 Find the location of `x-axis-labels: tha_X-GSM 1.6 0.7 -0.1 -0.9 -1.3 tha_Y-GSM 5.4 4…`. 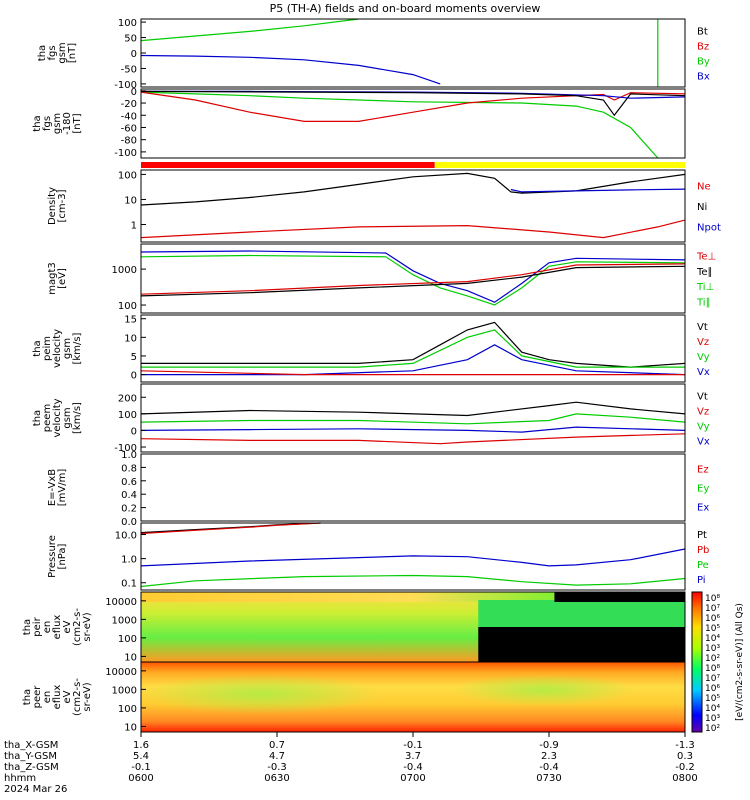

x-axis-labels: tha_X-GSM 1.6 0.7 -0.1 -0.9 -1.3 tha_Y-GSM 5.4 4… is located at coordinates (351, 763).